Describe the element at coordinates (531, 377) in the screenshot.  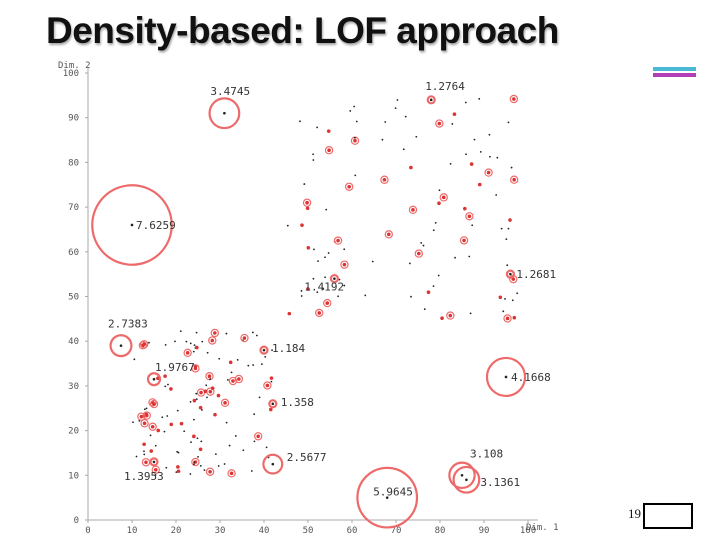
I see `lof-score-label: 4.1668` at that location.